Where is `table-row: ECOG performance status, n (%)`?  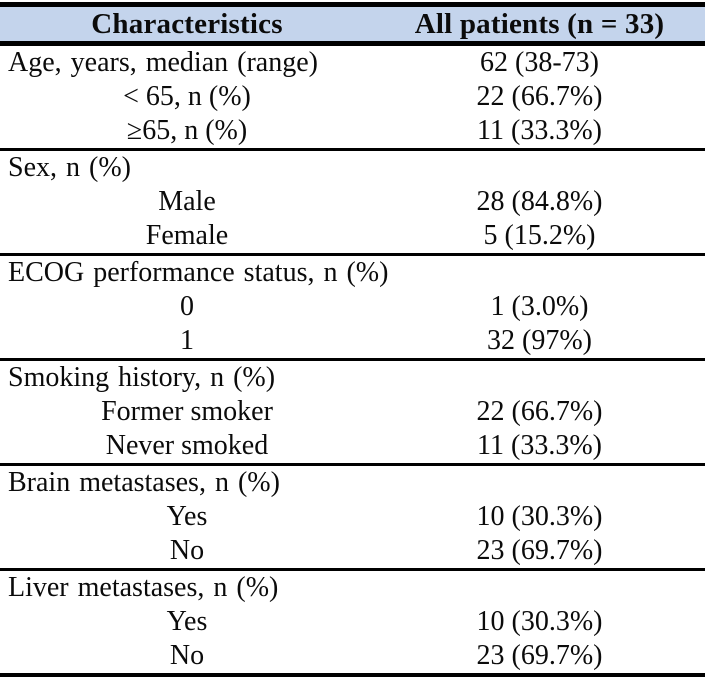 table-row: ECOG performance status, n (%) is located at coordinates (352, 273).